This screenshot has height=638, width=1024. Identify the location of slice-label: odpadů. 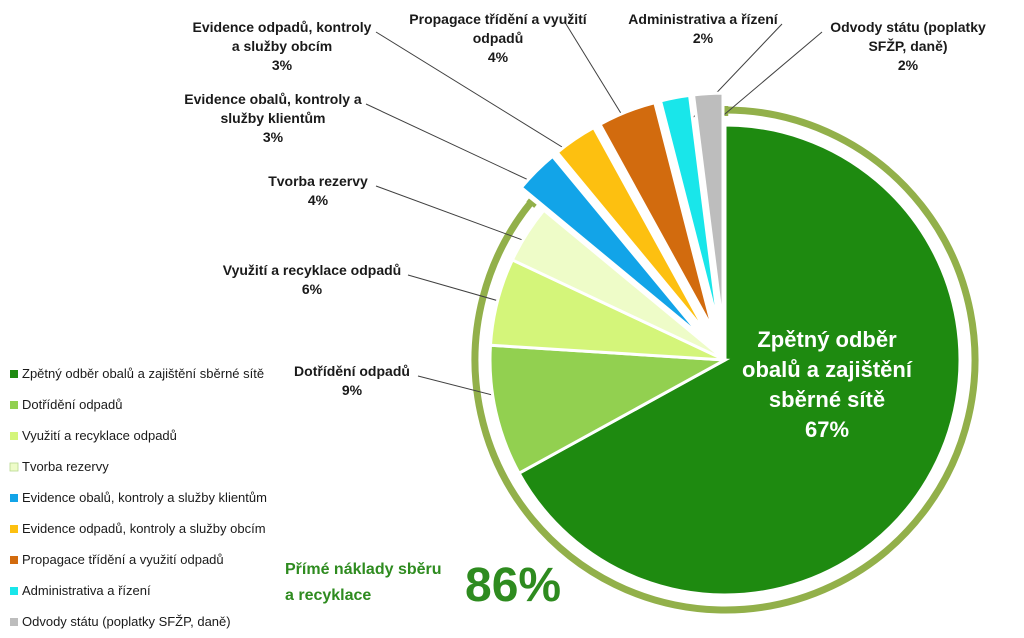
(498, 38).